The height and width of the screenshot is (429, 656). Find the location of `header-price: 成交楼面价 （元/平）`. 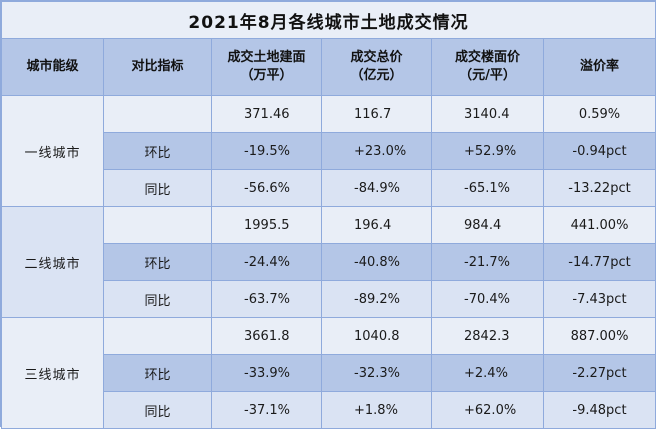

header-price: 成交楼面价 （元/平） is located at coordinates (487, 67).